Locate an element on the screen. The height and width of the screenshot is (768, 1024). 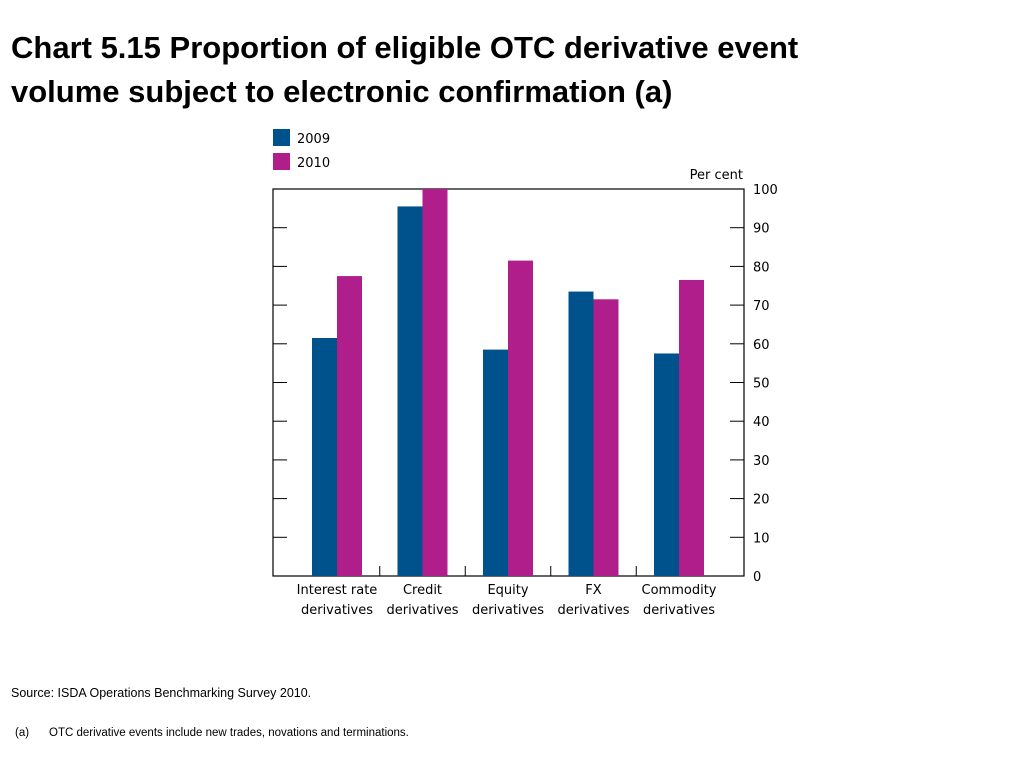
y-tick-label: 90 is located at coordinates (761, 229).